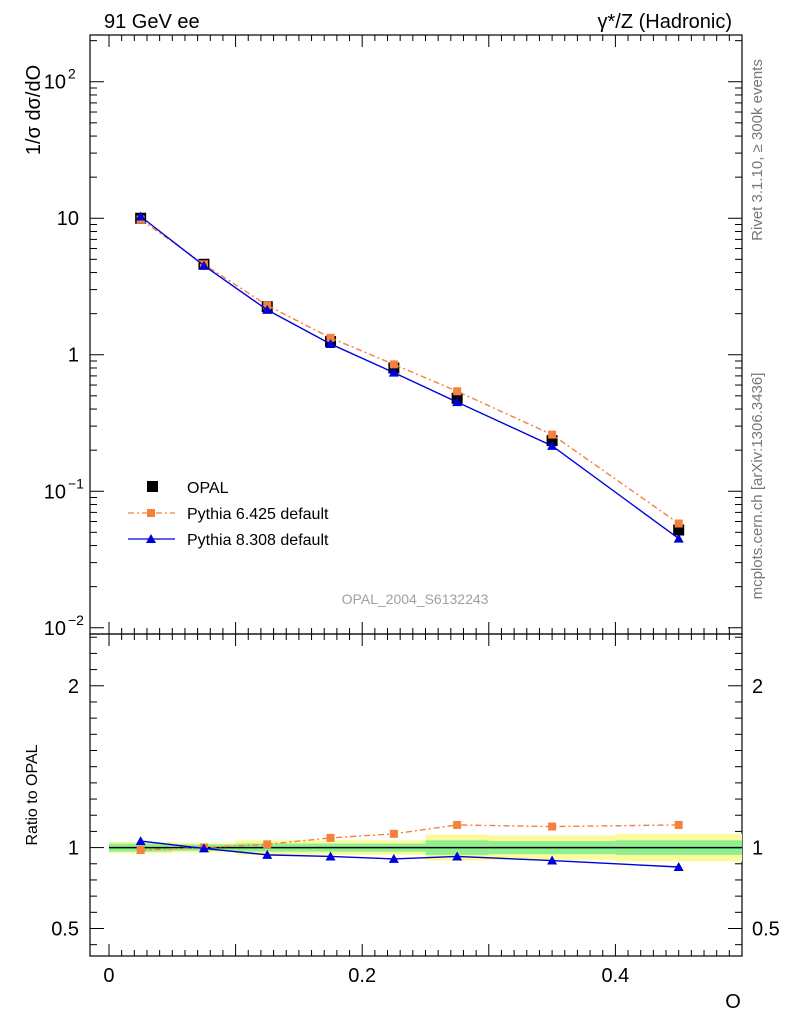  I want to click on legend-pythia8-label: Pythia 8.308 default, so click(258, 540).